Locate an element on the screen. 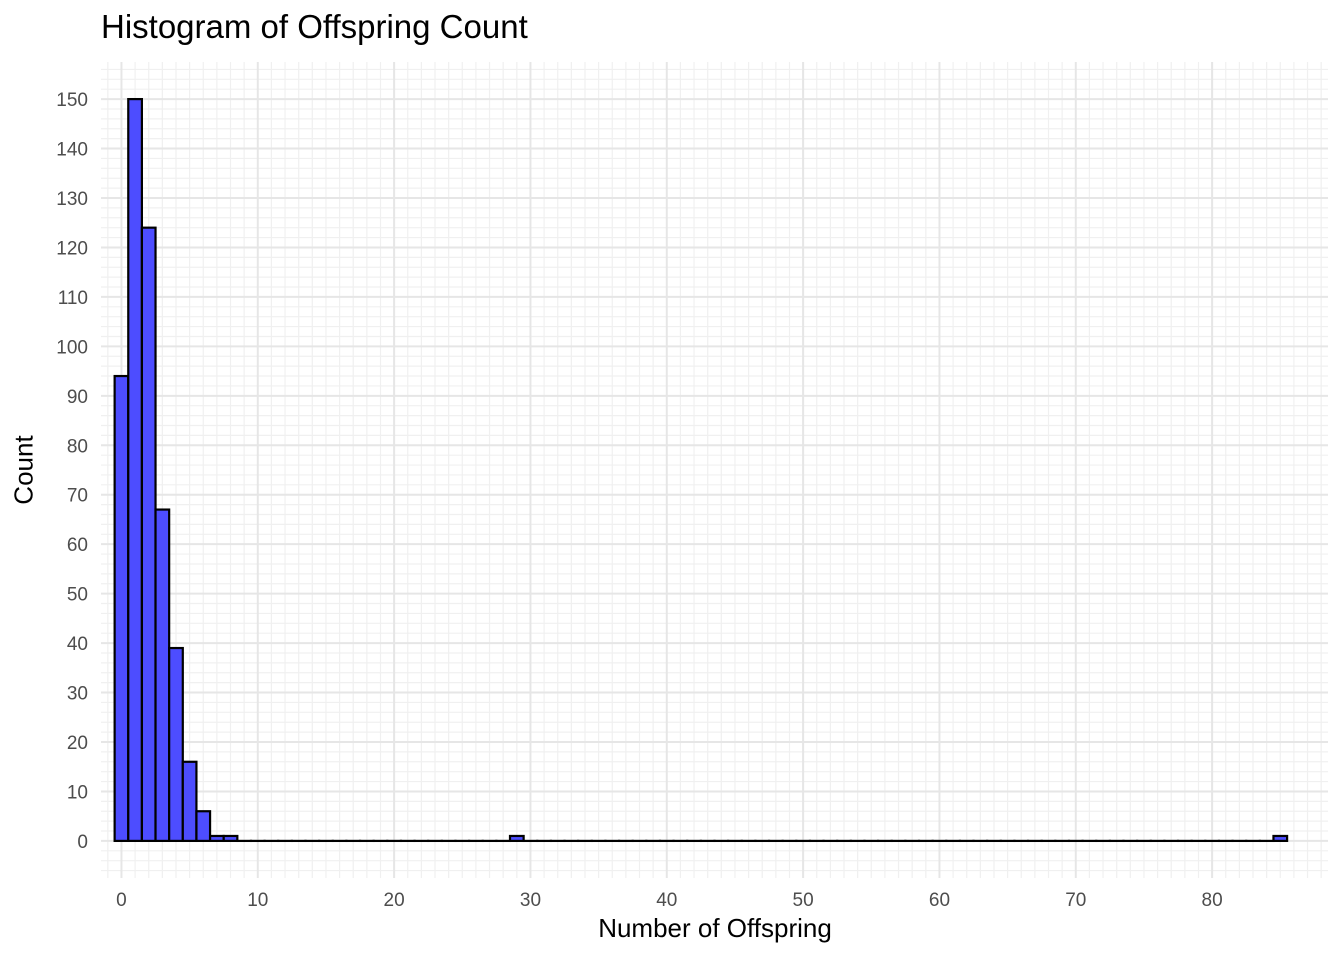 The width and height of the screenshot is (1344, 960). x-axis-label: Number of Offspring is located at coordinates (715, 928).